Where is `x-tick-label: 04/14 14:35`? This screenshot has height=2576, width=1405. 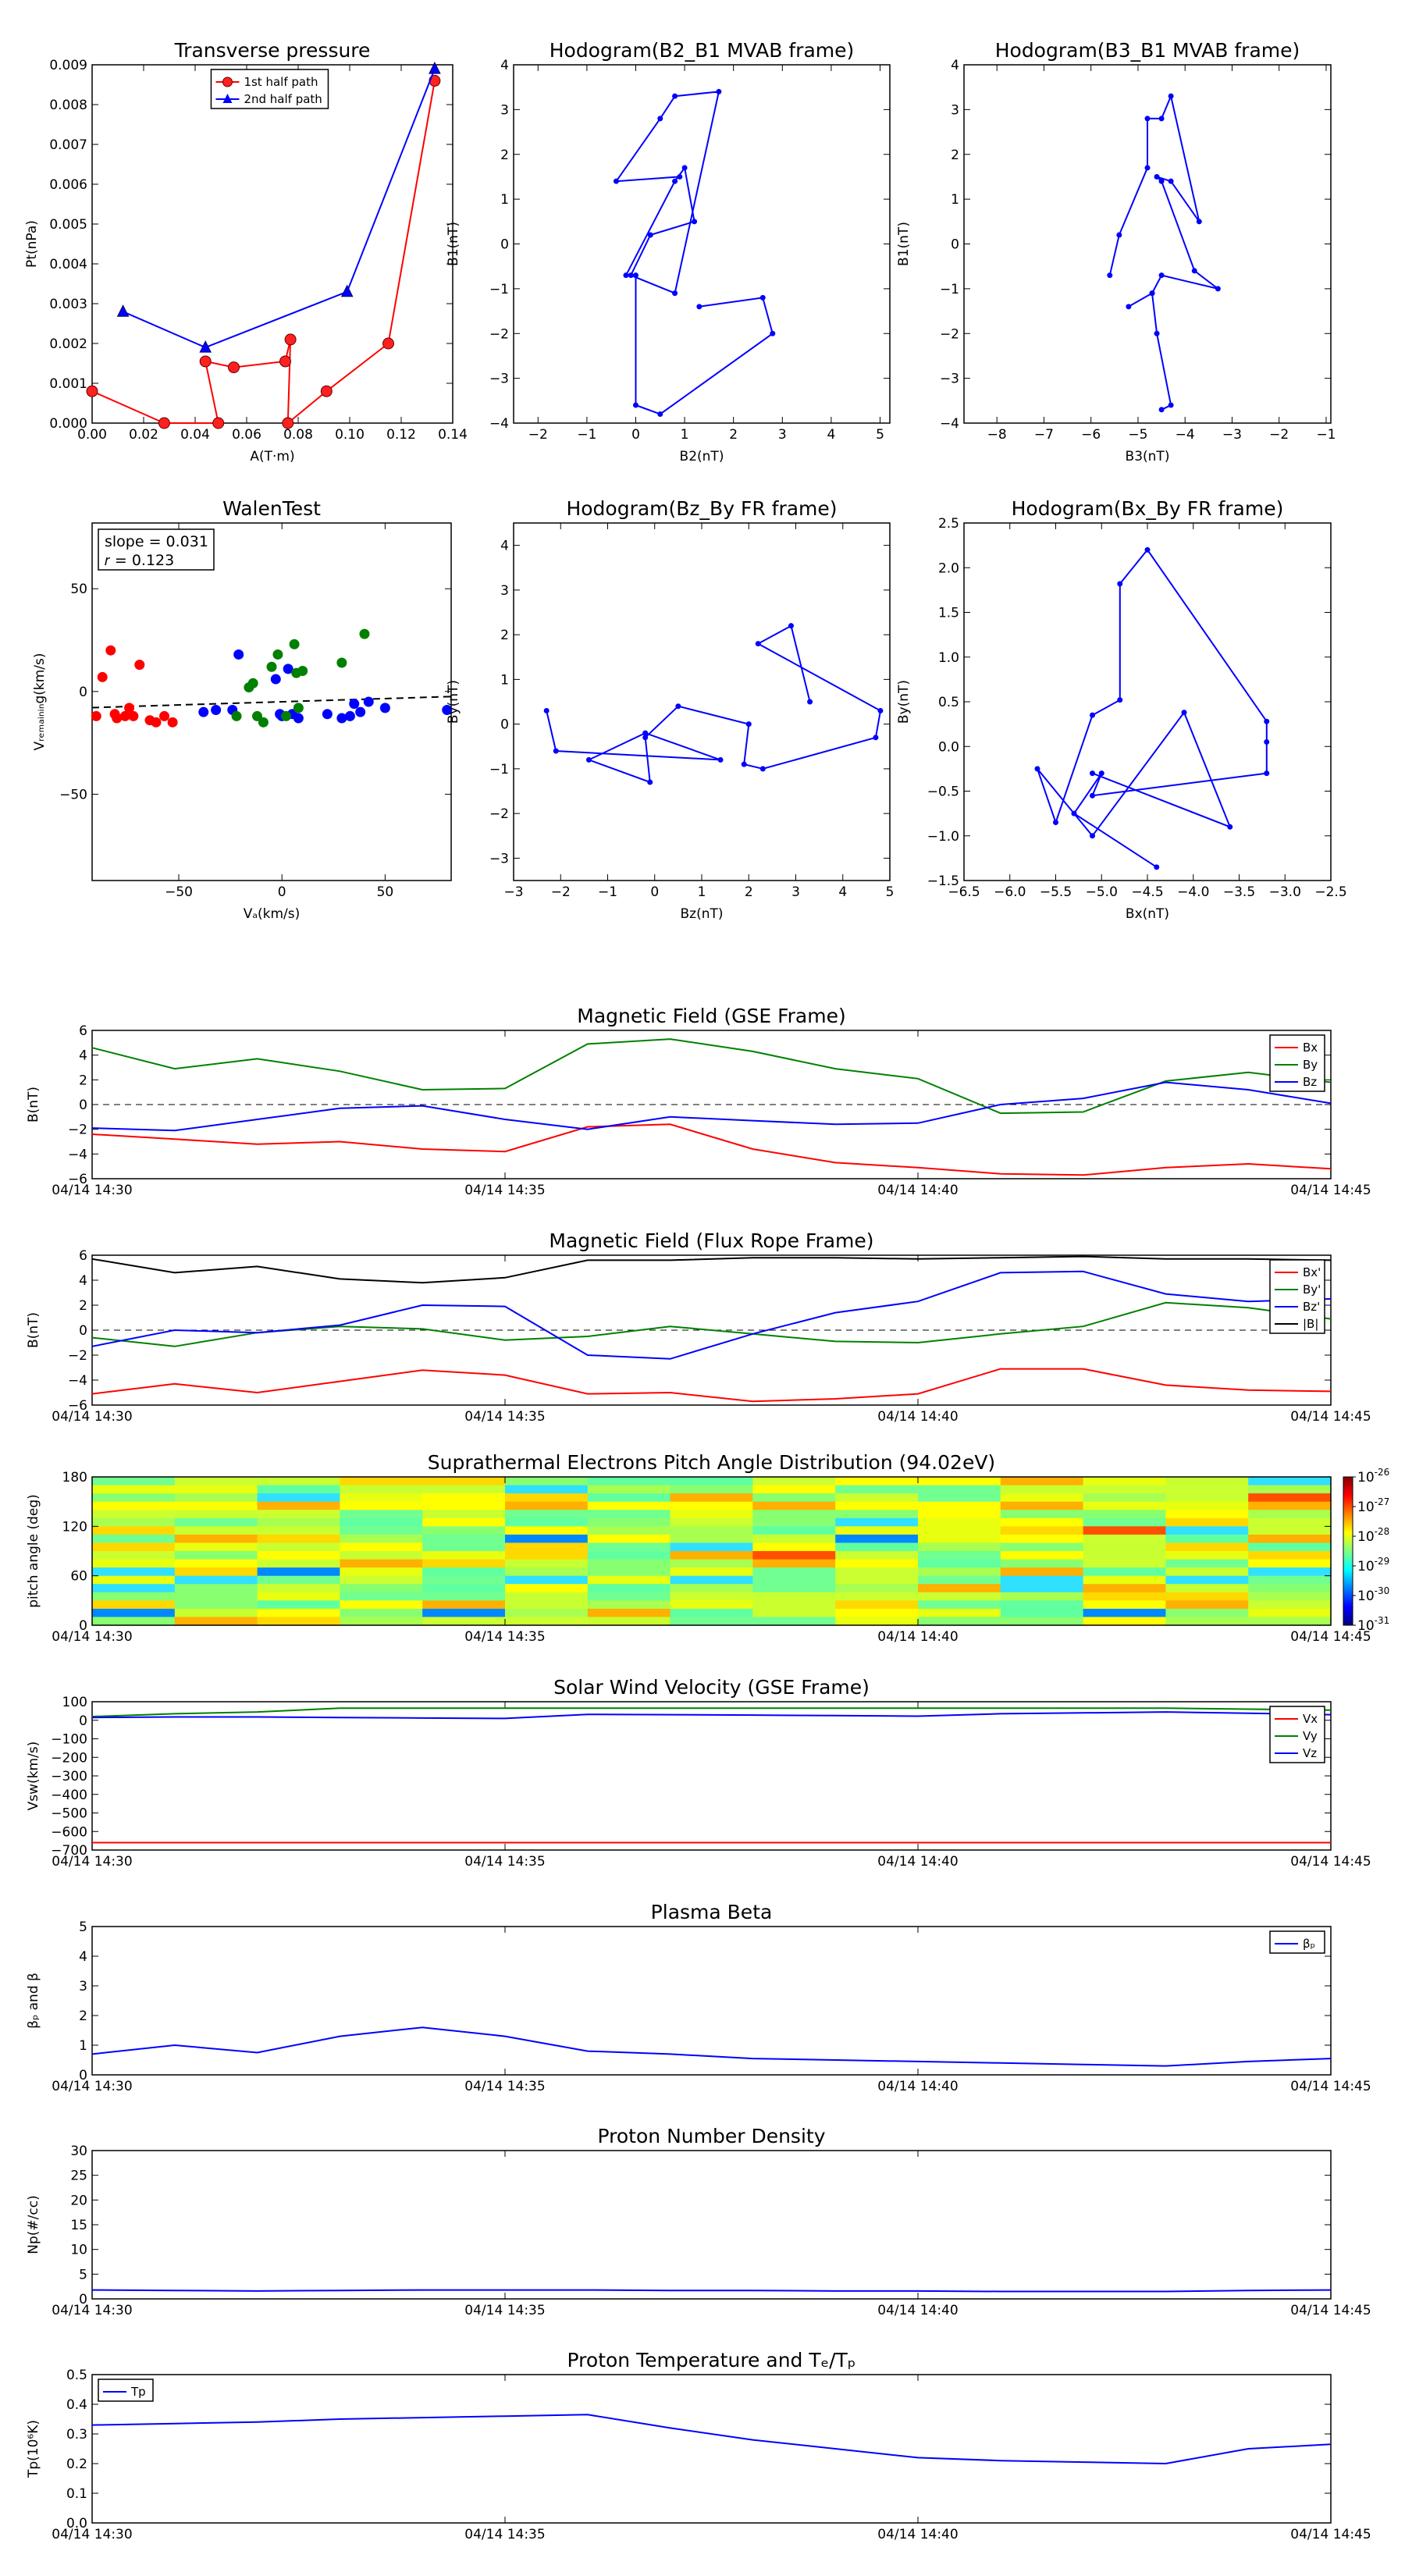
x-tick-label: 04/14 14:35 is located at coordinates (505, 2310).